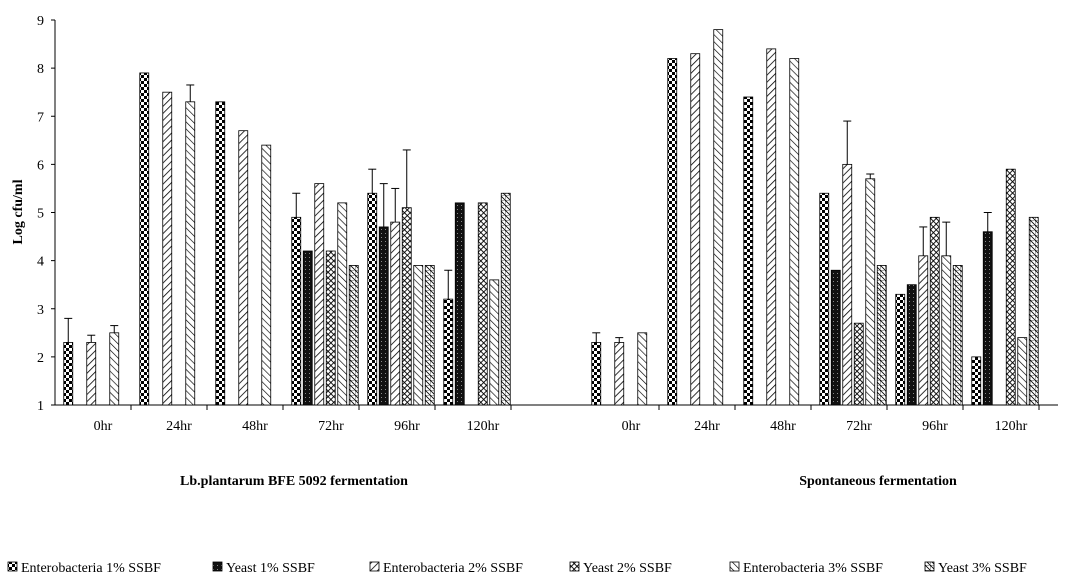  What do you see at coordinates (453, 568) in the screenshot?
I see `legend-label: Enterobacteria 2% SSBF` at bounding box center [453, 568].